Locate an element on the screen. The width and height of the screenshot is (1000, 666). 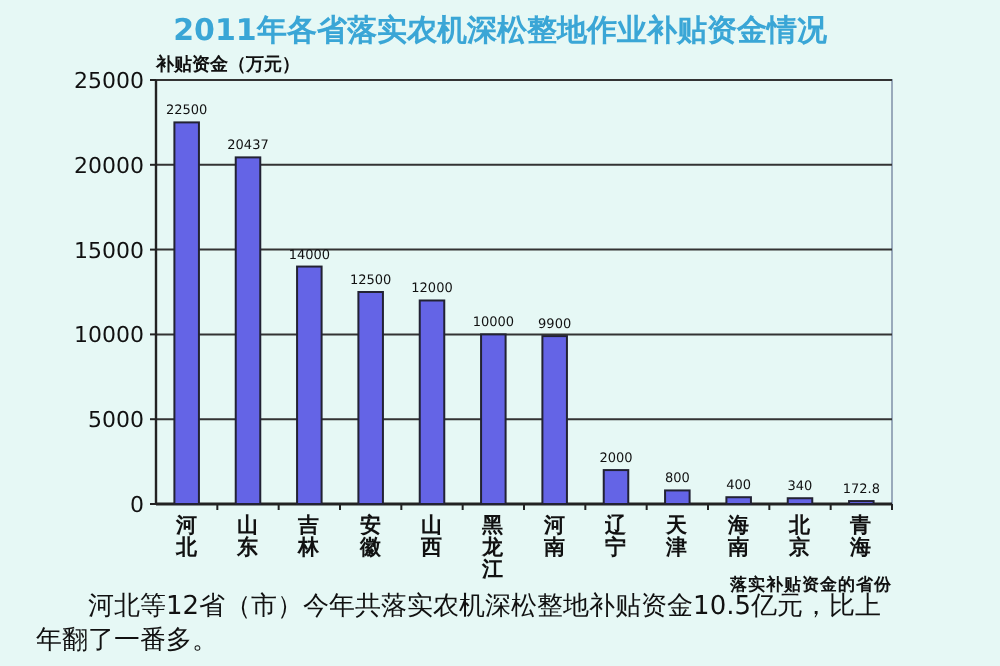
chart-title: 2011年各省落实农机深松整地作业补贴资金情况 is located at coordinates (501, 30).